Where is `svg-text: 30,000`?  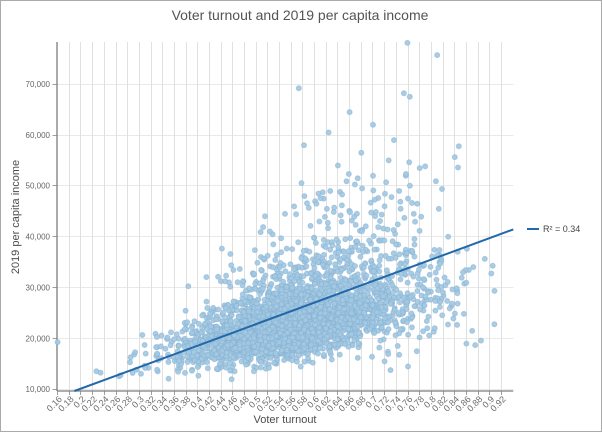 svg-text: 30,000 is located at coordinates (38, 287).